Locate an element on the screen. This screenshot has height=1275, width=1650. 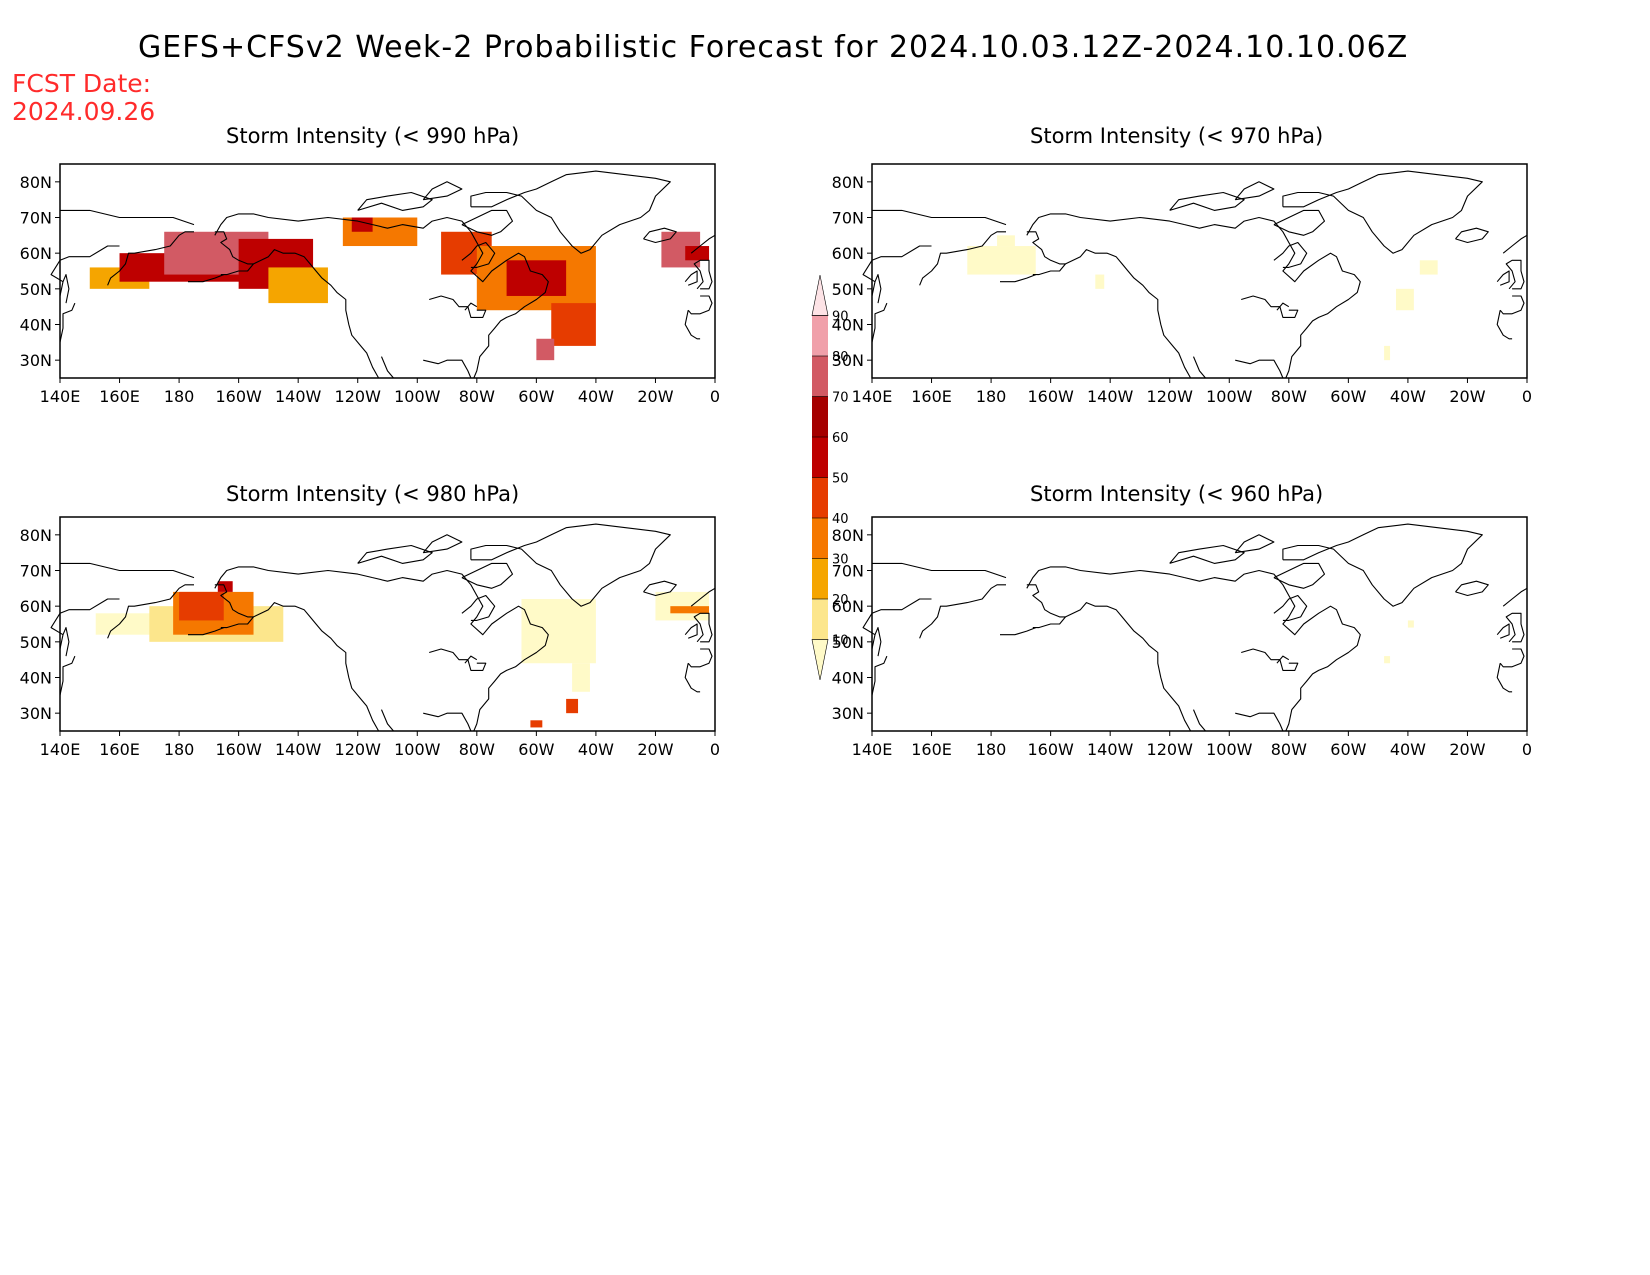
panel-title-960: Storm Intensity (< 960 hPa) is located at coordinates (1177, 494).